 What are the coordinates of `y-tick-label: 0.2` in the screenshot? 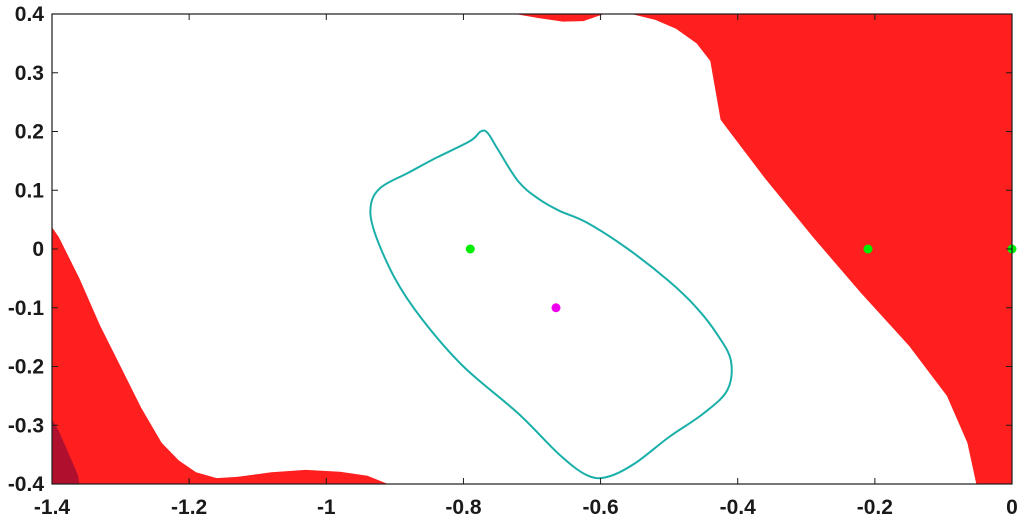 It's located at (29, 132).